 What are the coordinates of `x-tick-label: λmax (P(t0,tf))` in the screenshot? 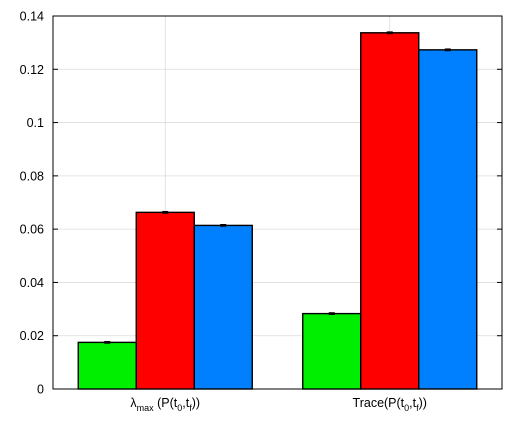 It's located at (165, 404).